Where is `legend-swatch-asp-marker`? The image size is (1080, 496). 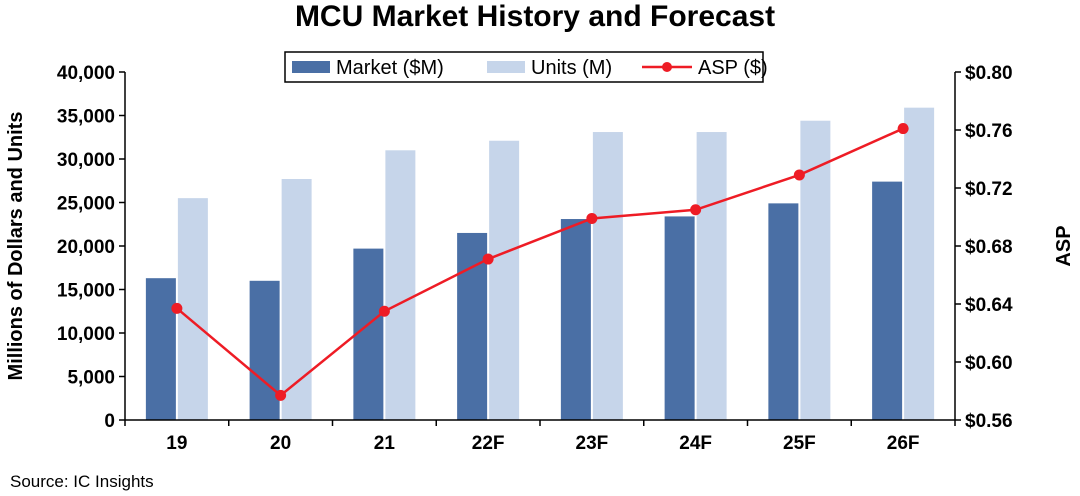 legend-swatch-asp-marker is located at coordinates (667, 67).